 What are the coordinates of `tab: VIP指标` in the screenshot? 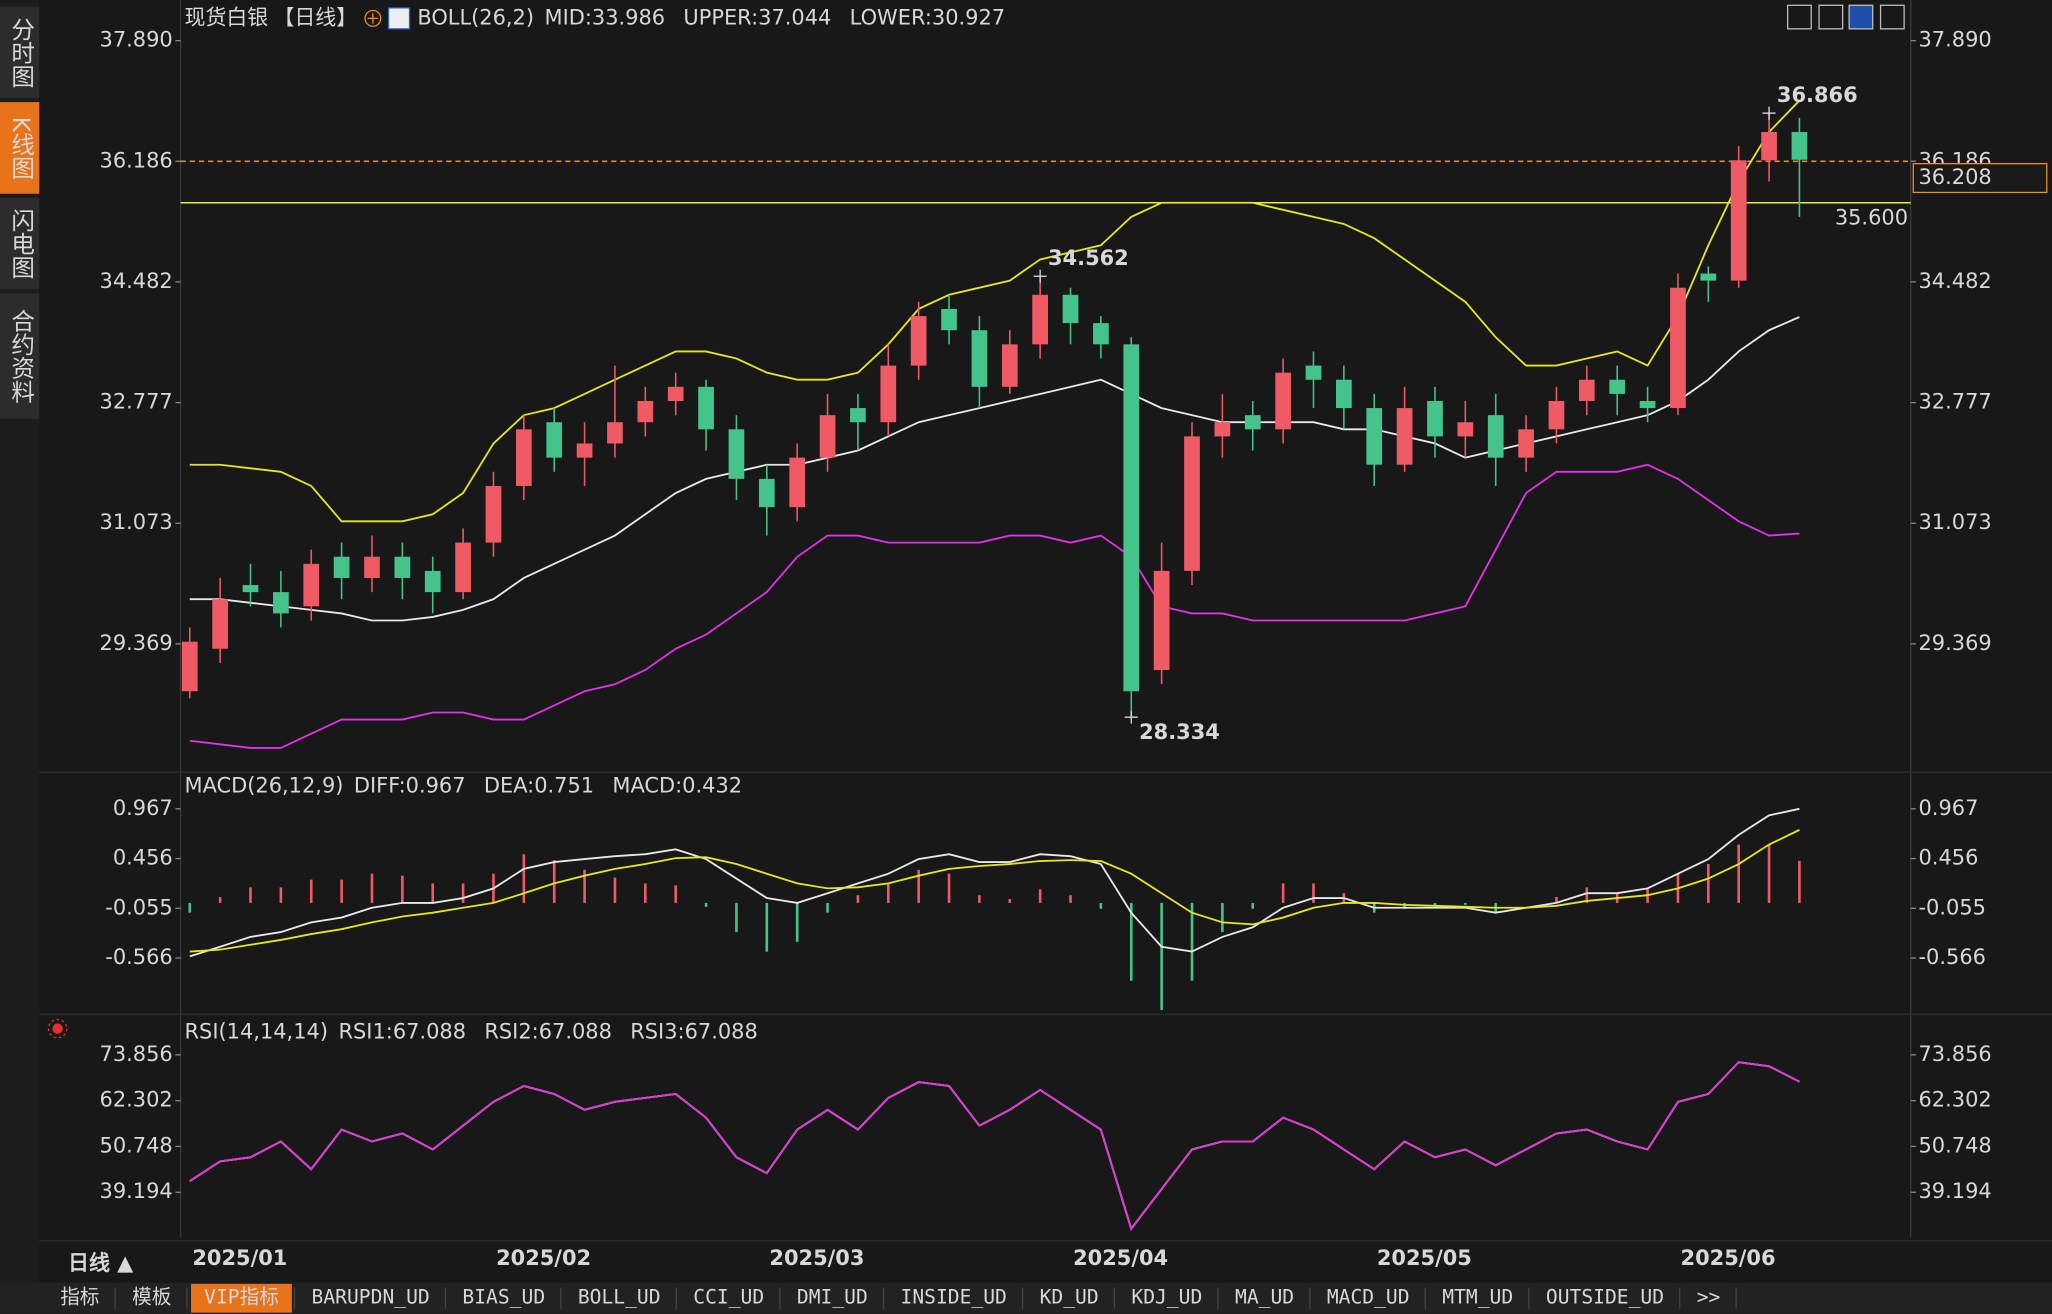 It's located at (241, 1297).